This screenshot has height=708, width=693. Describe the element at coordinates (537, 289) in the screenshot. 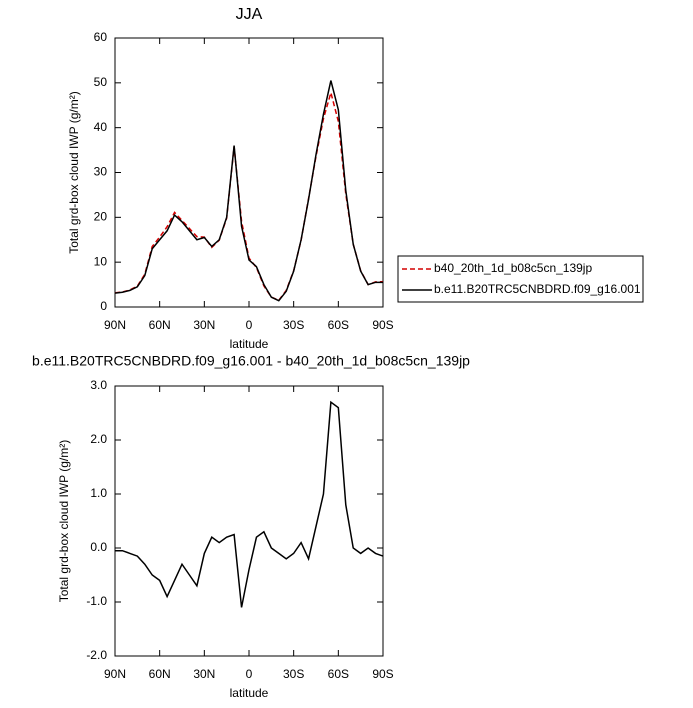

I see `legend-label: b.e11.B20TRC5CNBDRD.f09_g16.001` at that location.